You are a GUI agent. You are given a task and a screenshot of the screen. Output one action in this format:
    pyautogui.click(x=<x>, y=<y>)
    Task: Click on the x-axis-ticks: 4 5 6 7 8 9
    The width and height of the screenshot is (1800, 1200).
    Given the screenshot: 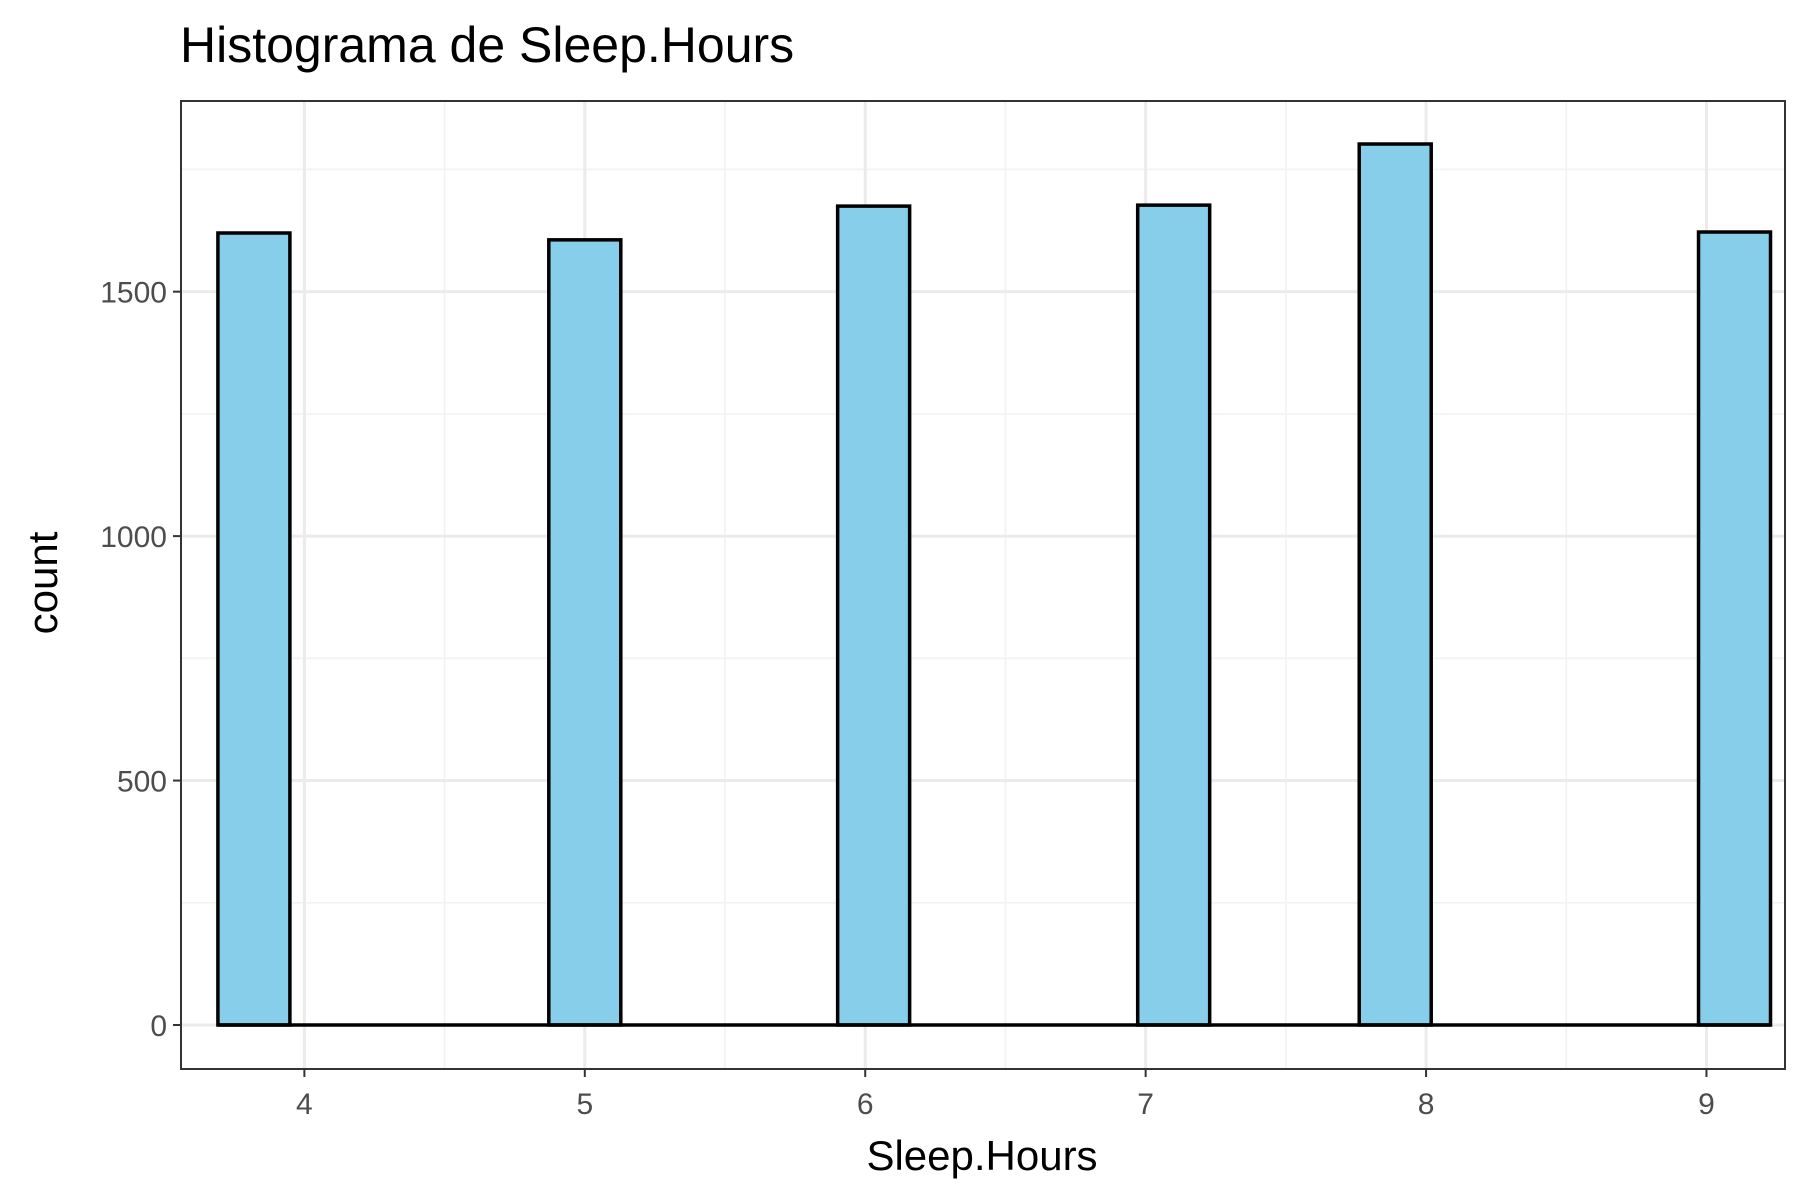 What is the action you would take?
    pyautogui.click(x=1005, y=1095)
    